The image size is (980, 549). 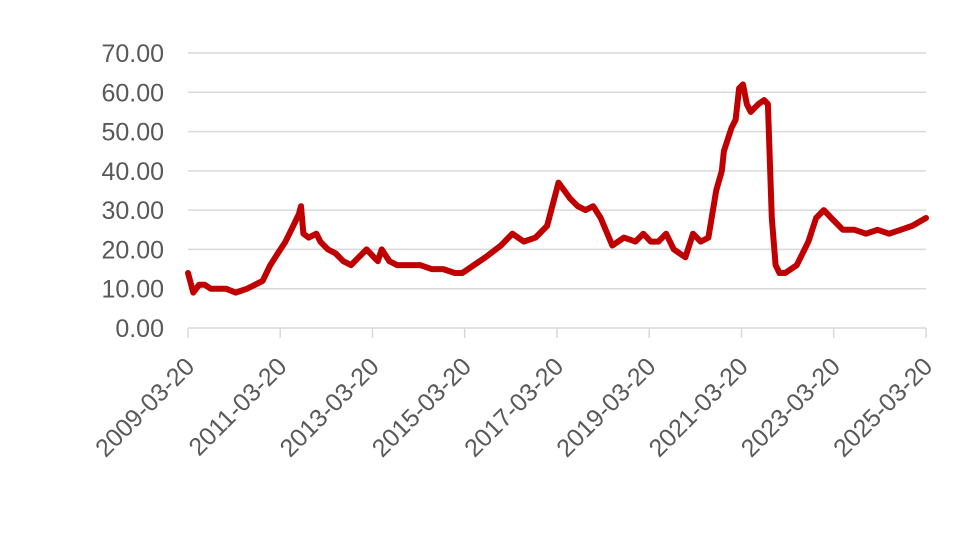 What do you see at coordinates (132, 290) in the screenshot?
I see `y-tick-label: 10.00` at bounding box center [132, 290].